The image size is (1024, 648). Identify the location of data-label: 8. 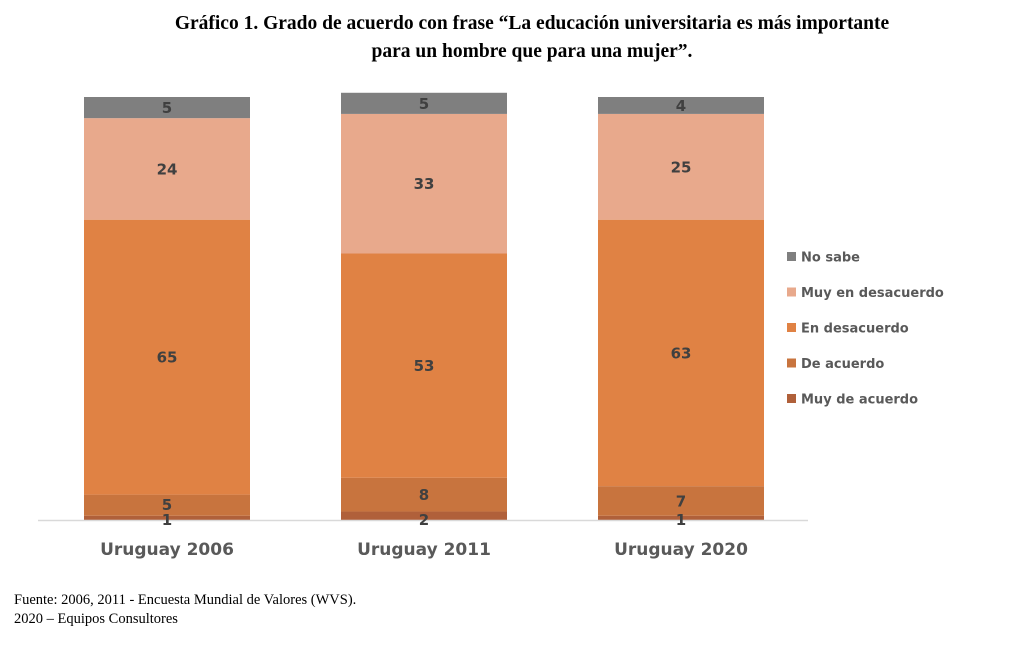
(424, 495).